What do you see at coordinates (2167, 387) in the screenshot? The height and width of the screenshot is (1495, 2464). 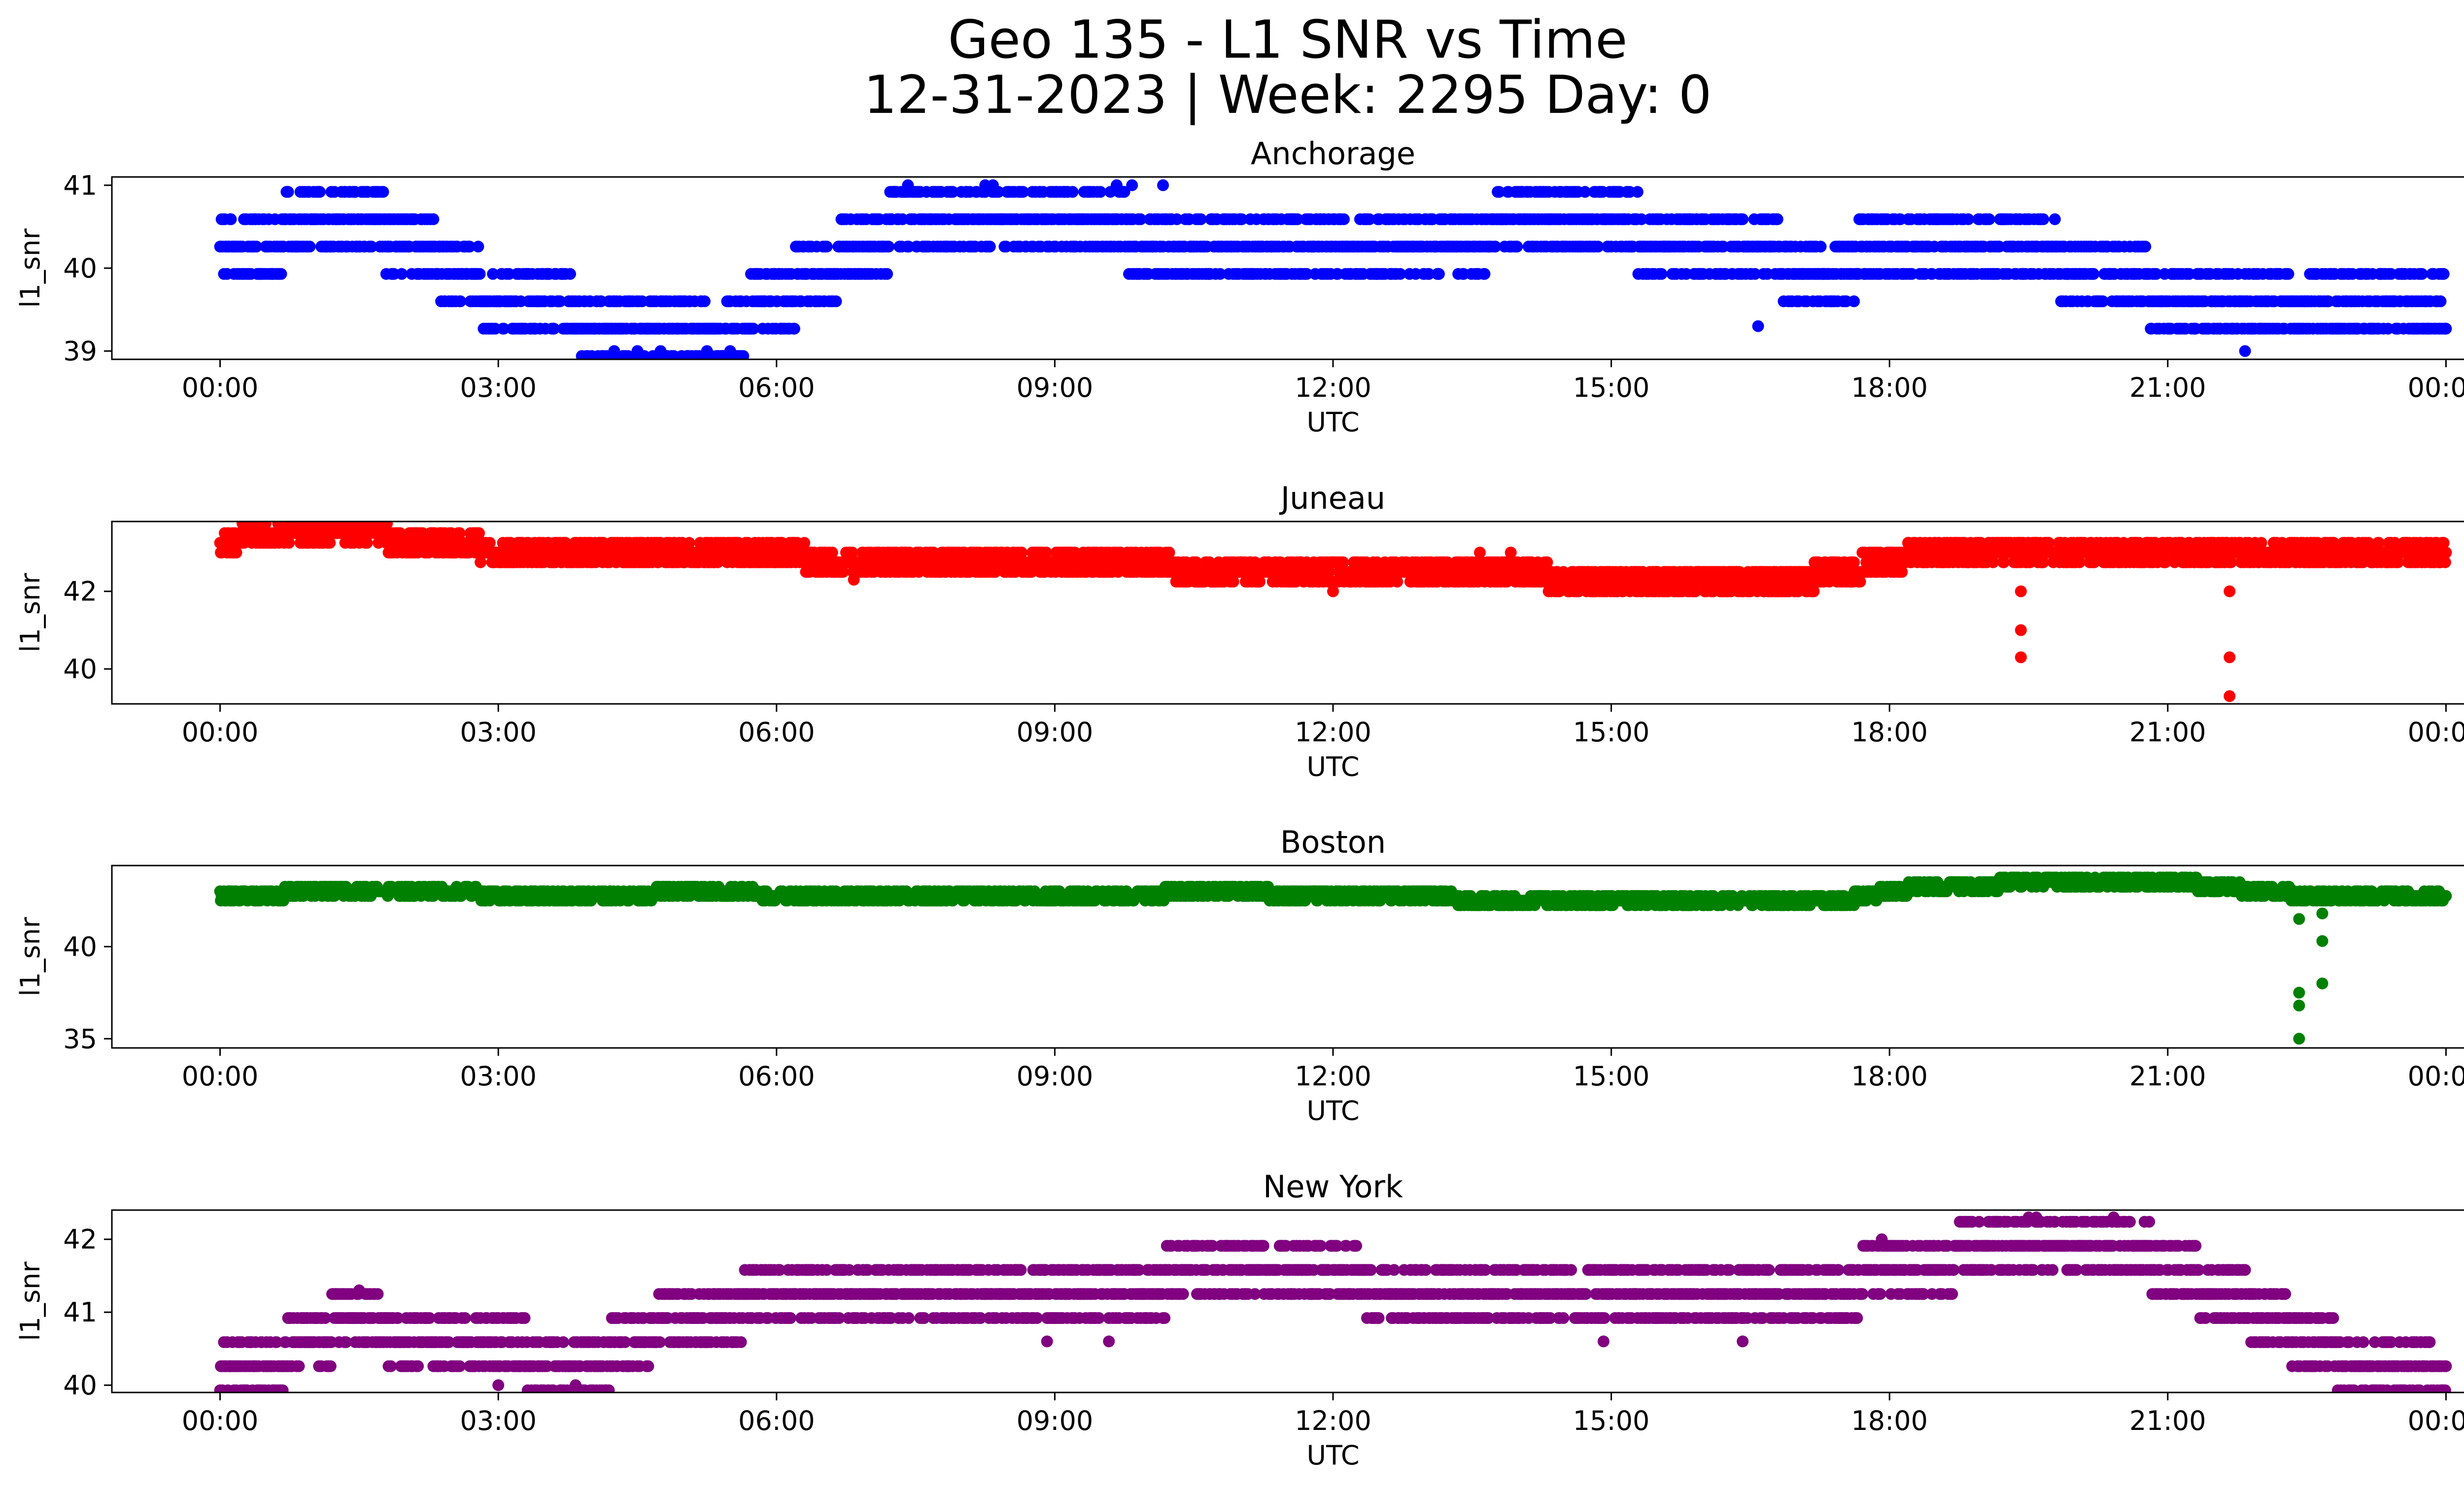 I see `x-tick-label: 21:00` at bounding box center [2167, 387].